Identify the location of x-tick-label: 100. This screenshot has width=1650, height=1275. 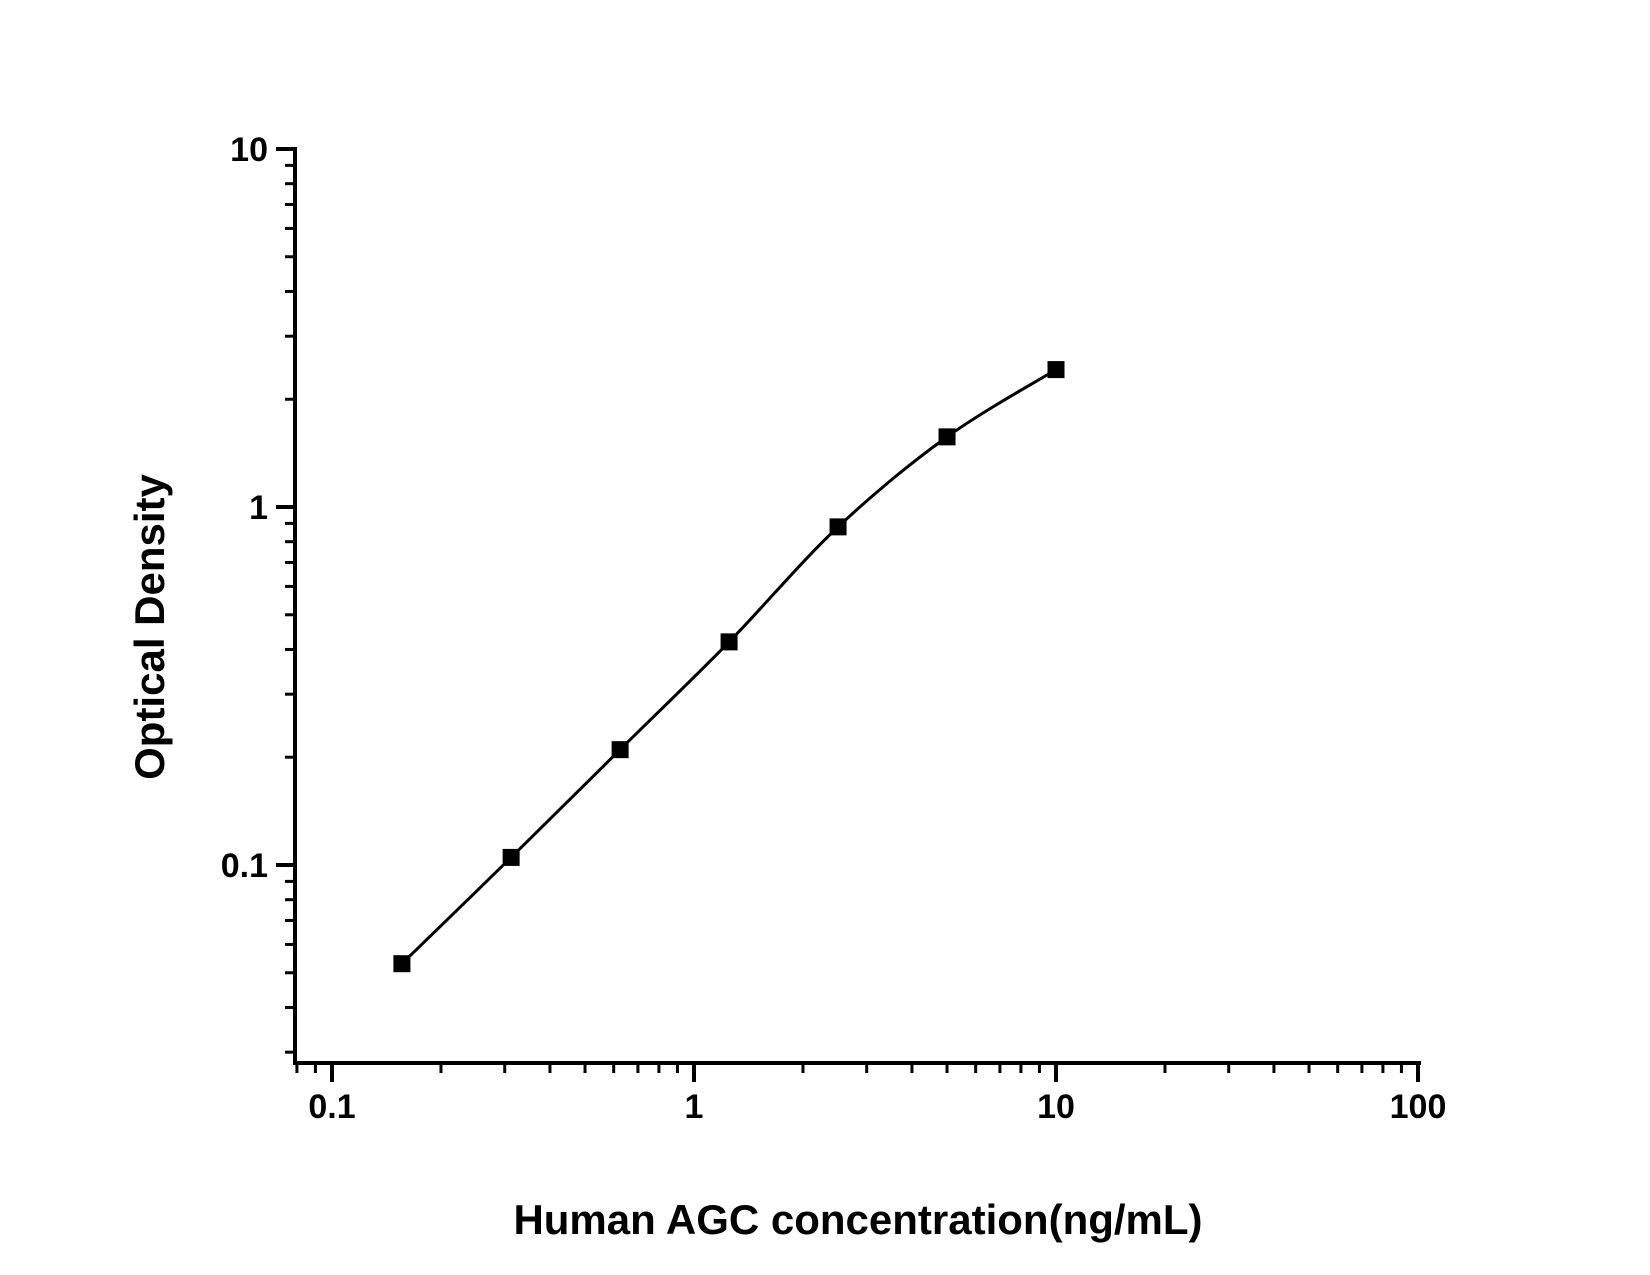
(1418, 1107).